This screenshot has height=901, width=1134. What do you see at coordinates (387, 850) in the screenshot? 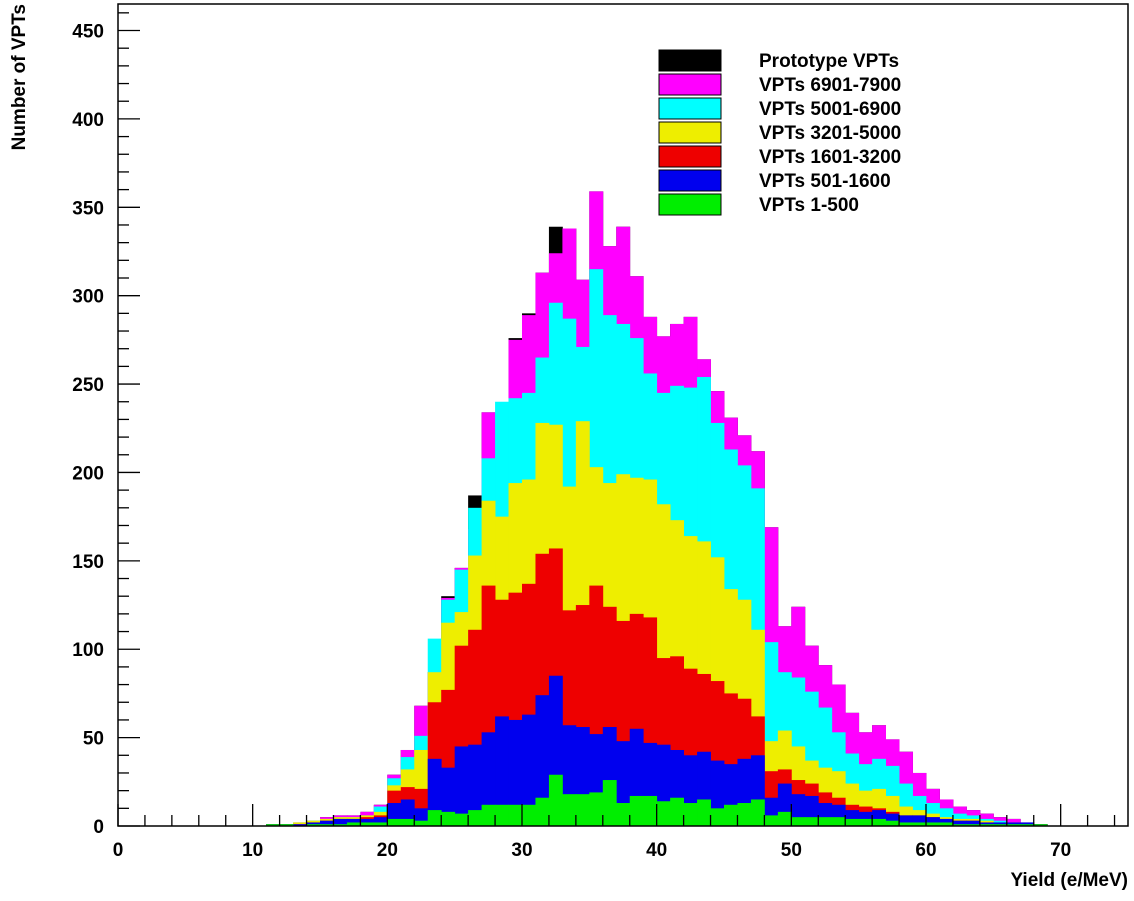
I see `x-tick-label: 20` at bounding box center [387, 850].